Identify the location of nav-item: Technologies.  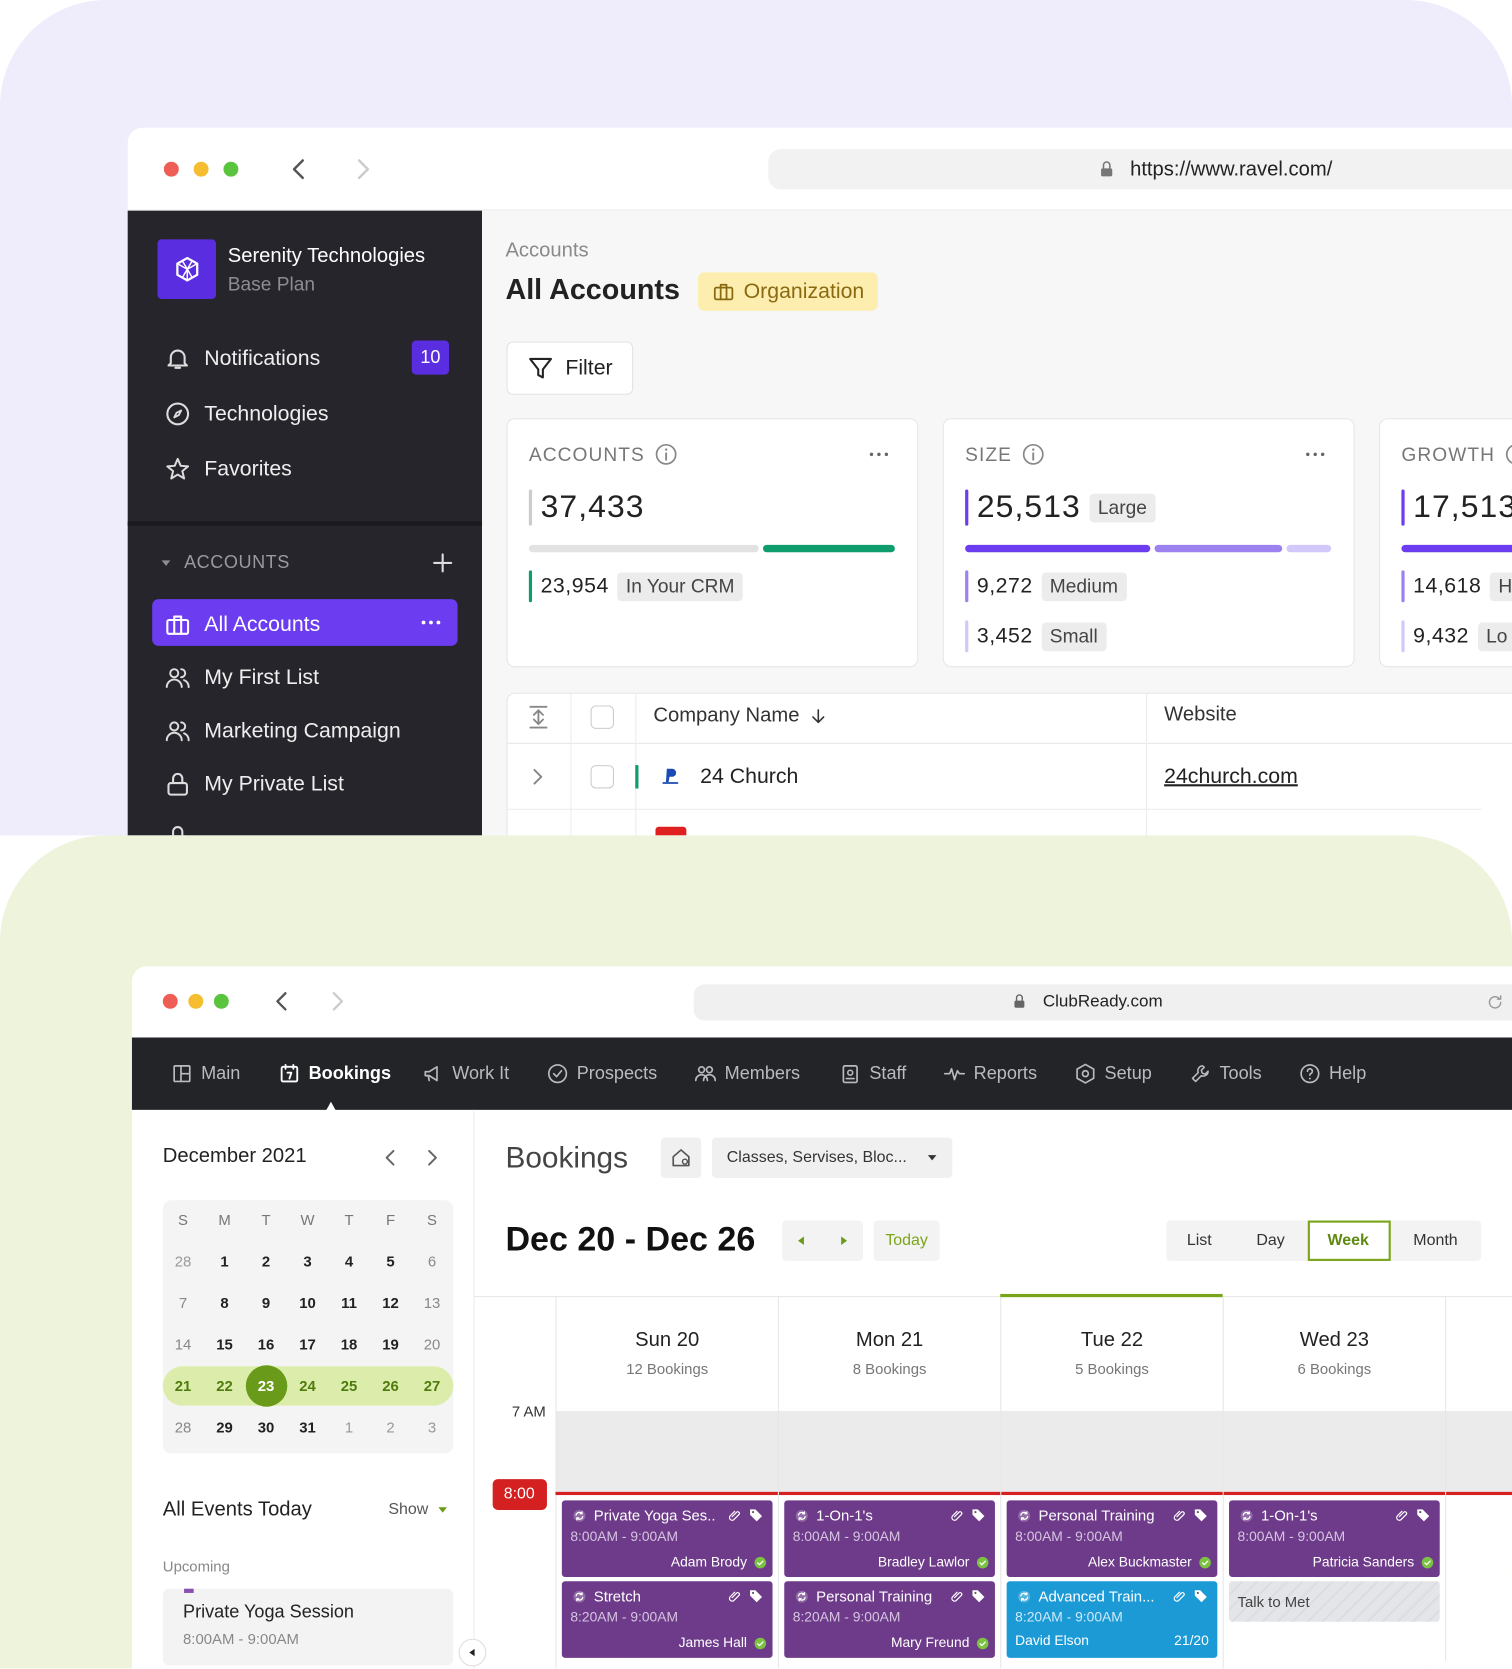
(266, 414).